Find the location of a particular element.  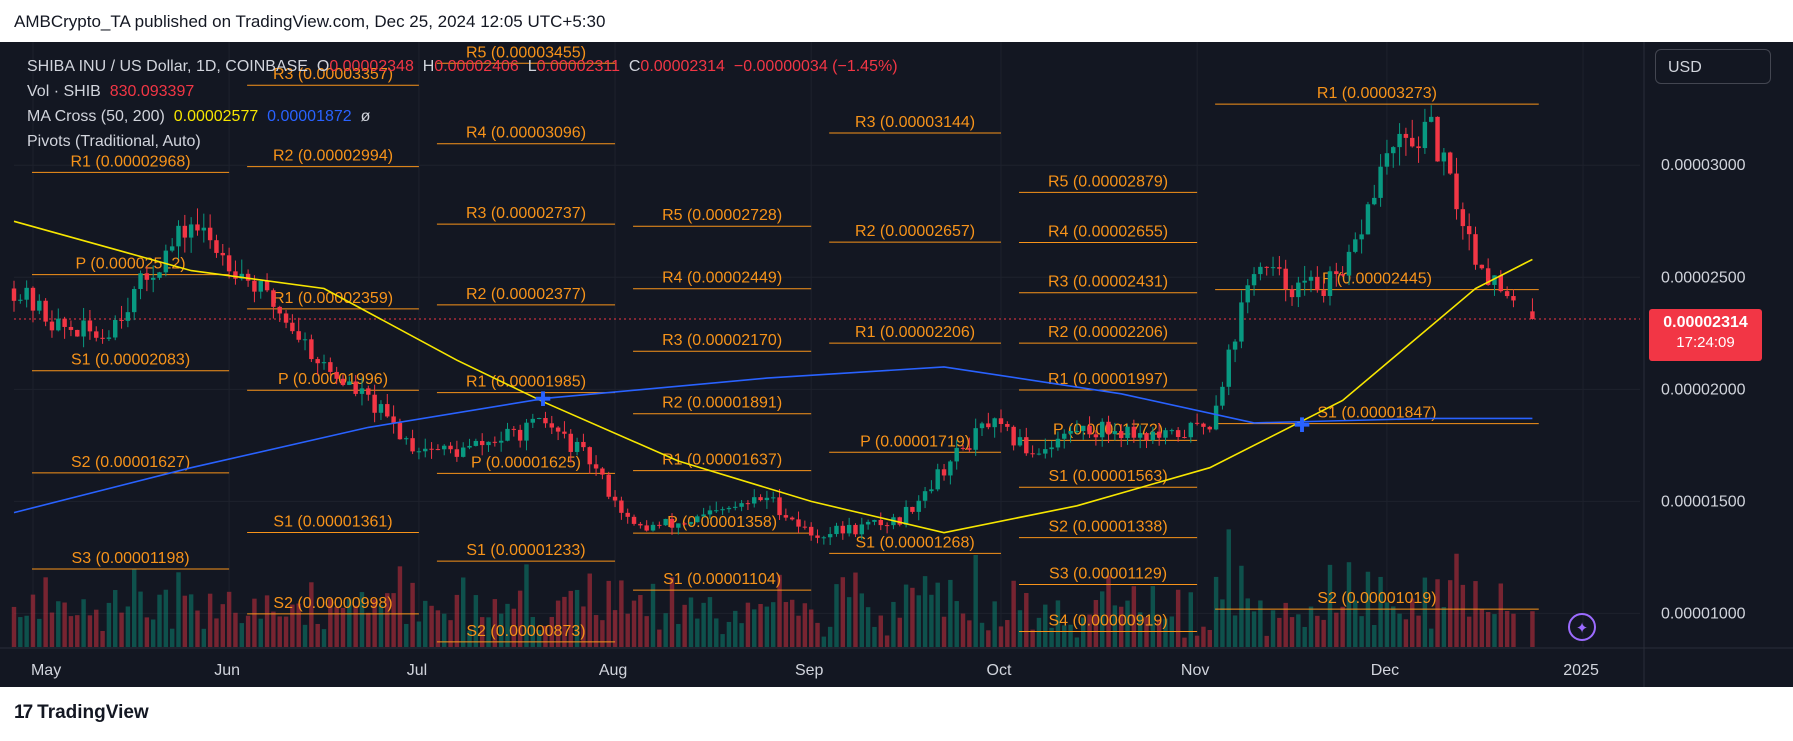

legend-c-value: 0.00002314 is located at coordinates (682, 66).